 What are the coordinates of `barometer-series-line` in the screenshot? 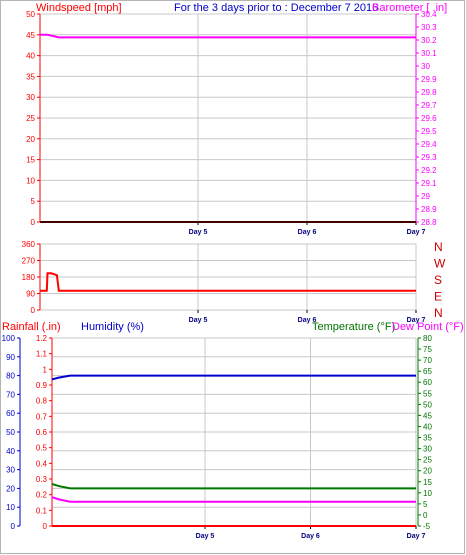 It's located at (228, 36).